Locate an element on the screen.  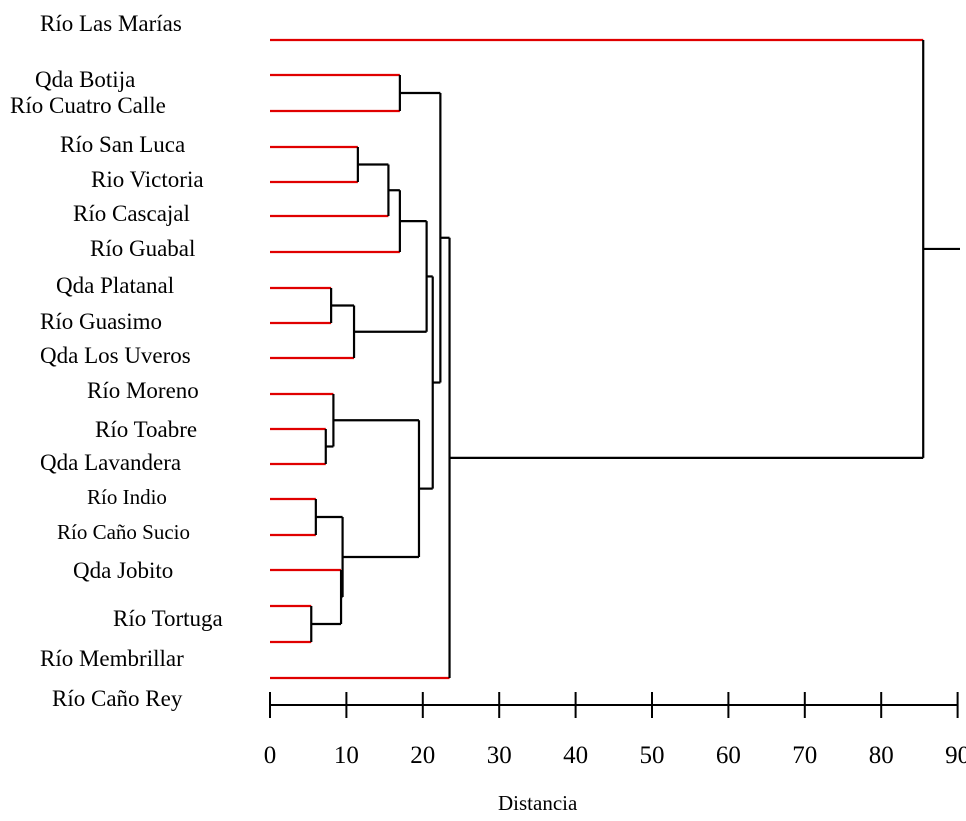
leaf-label-san-luca: Río San Luca is located at coordinates (122, 144).